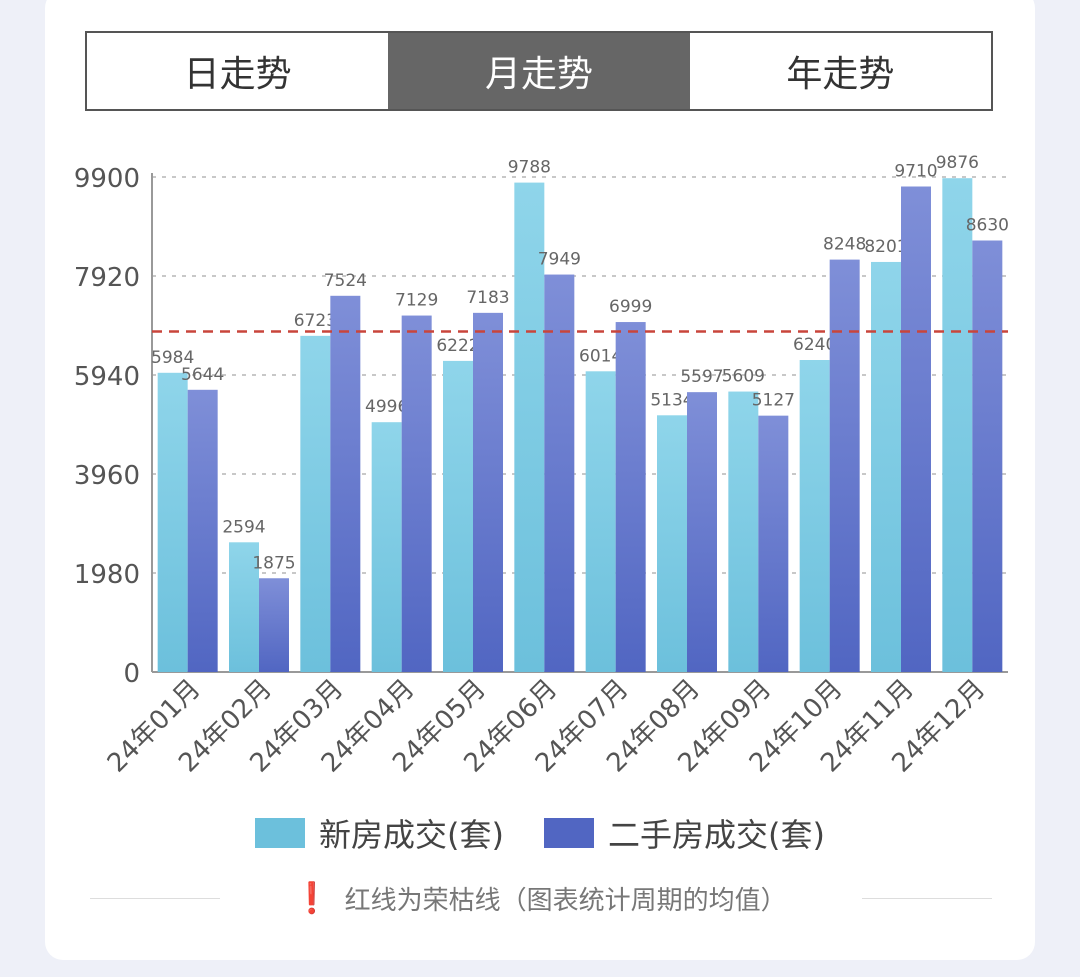 The image size is (1080, 977). Describe the element at coordinates (280, 833) in the screenshot. I see `legend-swatch-new-house` at that location.